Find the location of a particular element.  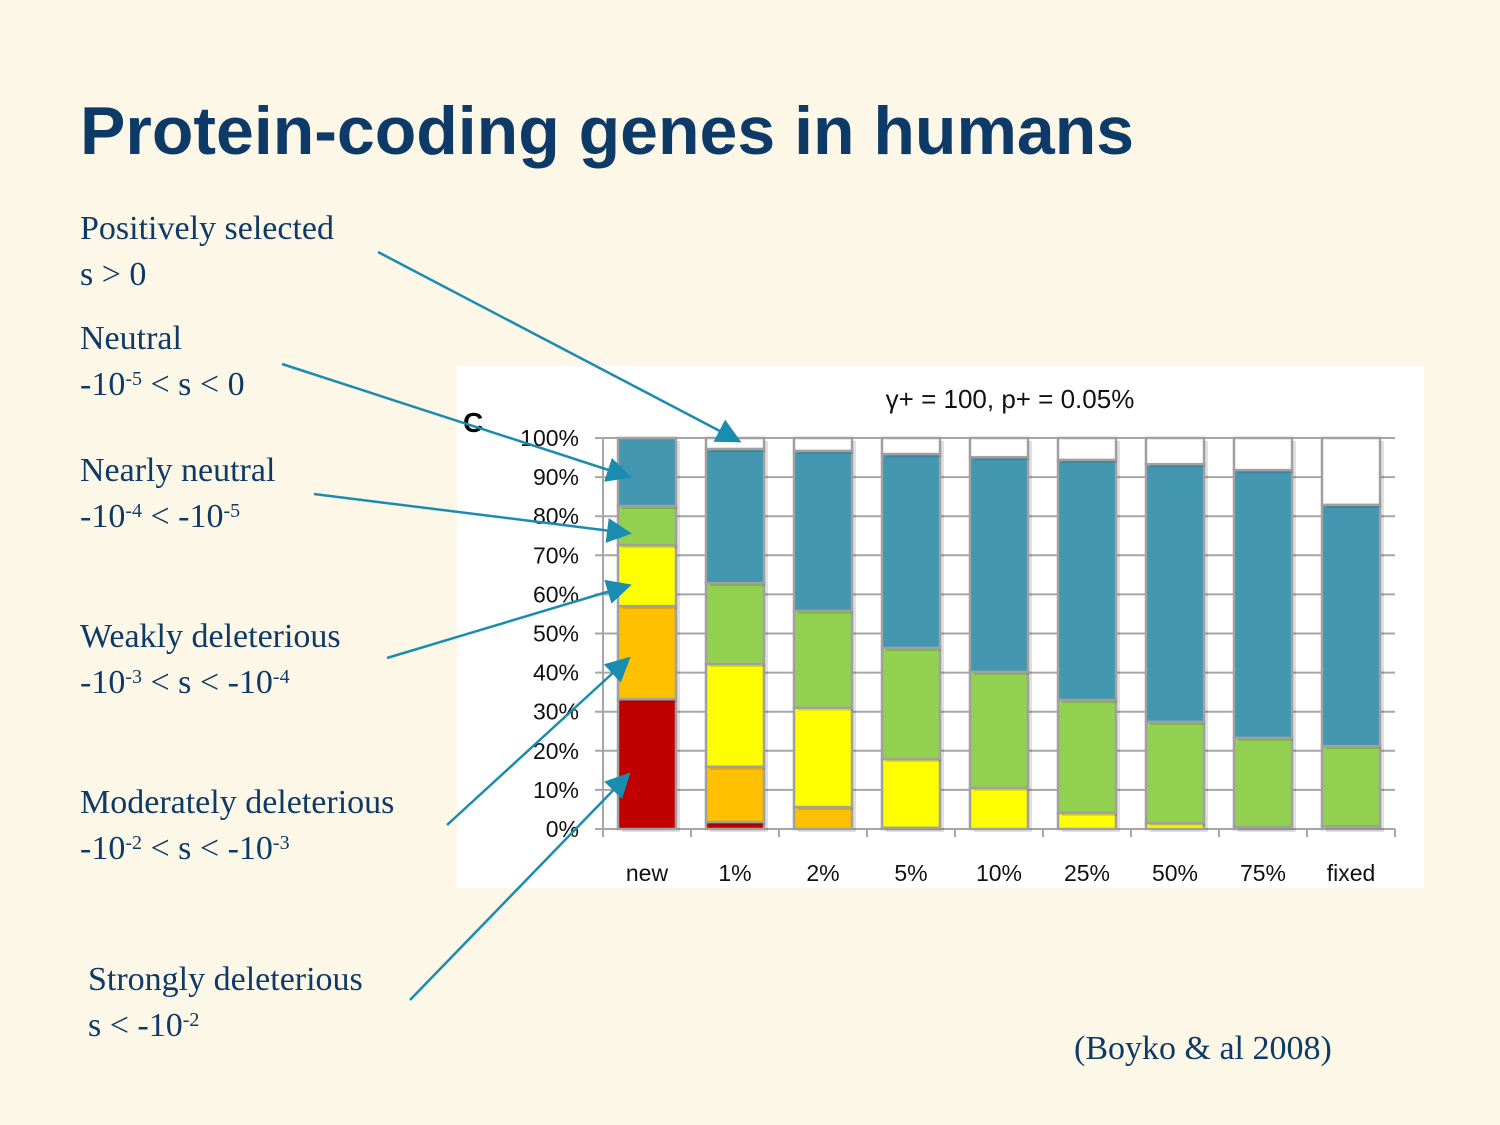

category-label: Neutral -10-5 < s < 0 is located at coordinates (162, 362).